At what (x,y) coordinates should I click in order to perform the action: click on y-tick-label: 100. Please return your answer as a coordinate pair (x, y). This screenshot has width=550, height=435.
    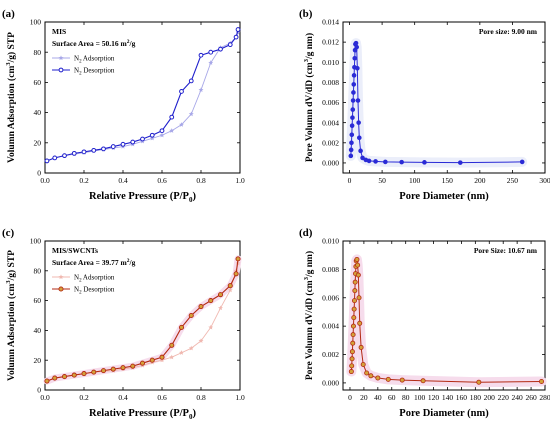
    Looking at the image, I should click on (36, 22).